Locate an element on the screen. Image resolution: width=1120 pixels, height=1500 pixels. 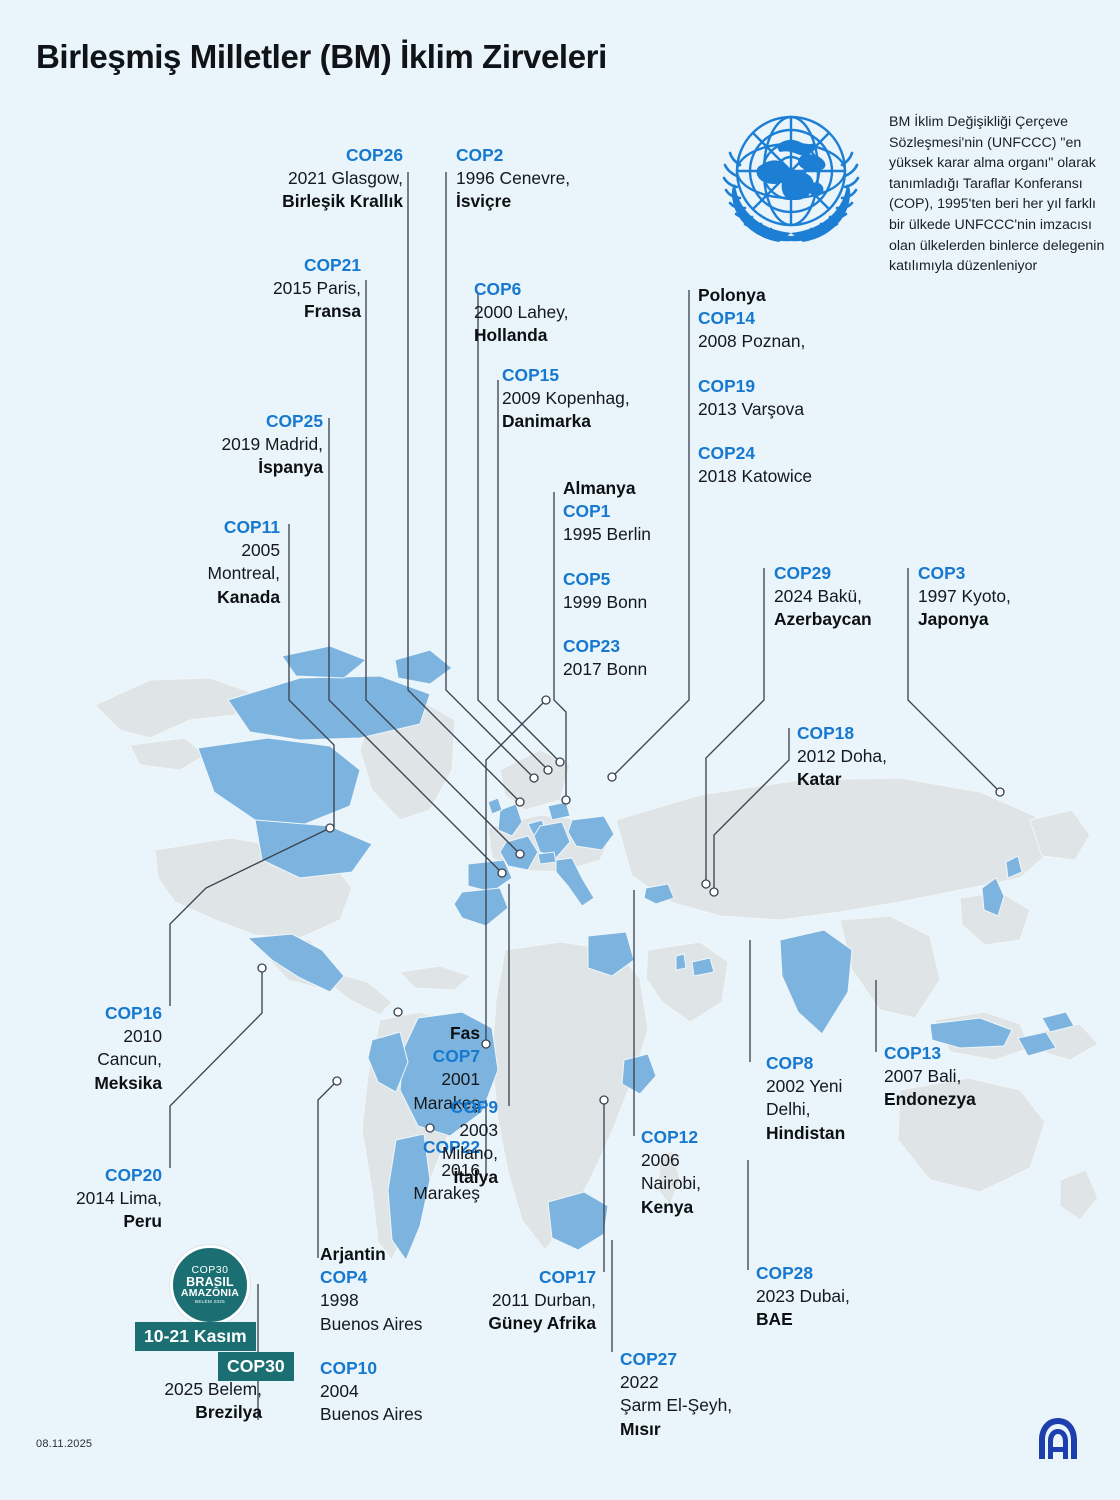
label-cop28: COP28 2023 Dubai, BAE is located at coordinates (831, 1297).